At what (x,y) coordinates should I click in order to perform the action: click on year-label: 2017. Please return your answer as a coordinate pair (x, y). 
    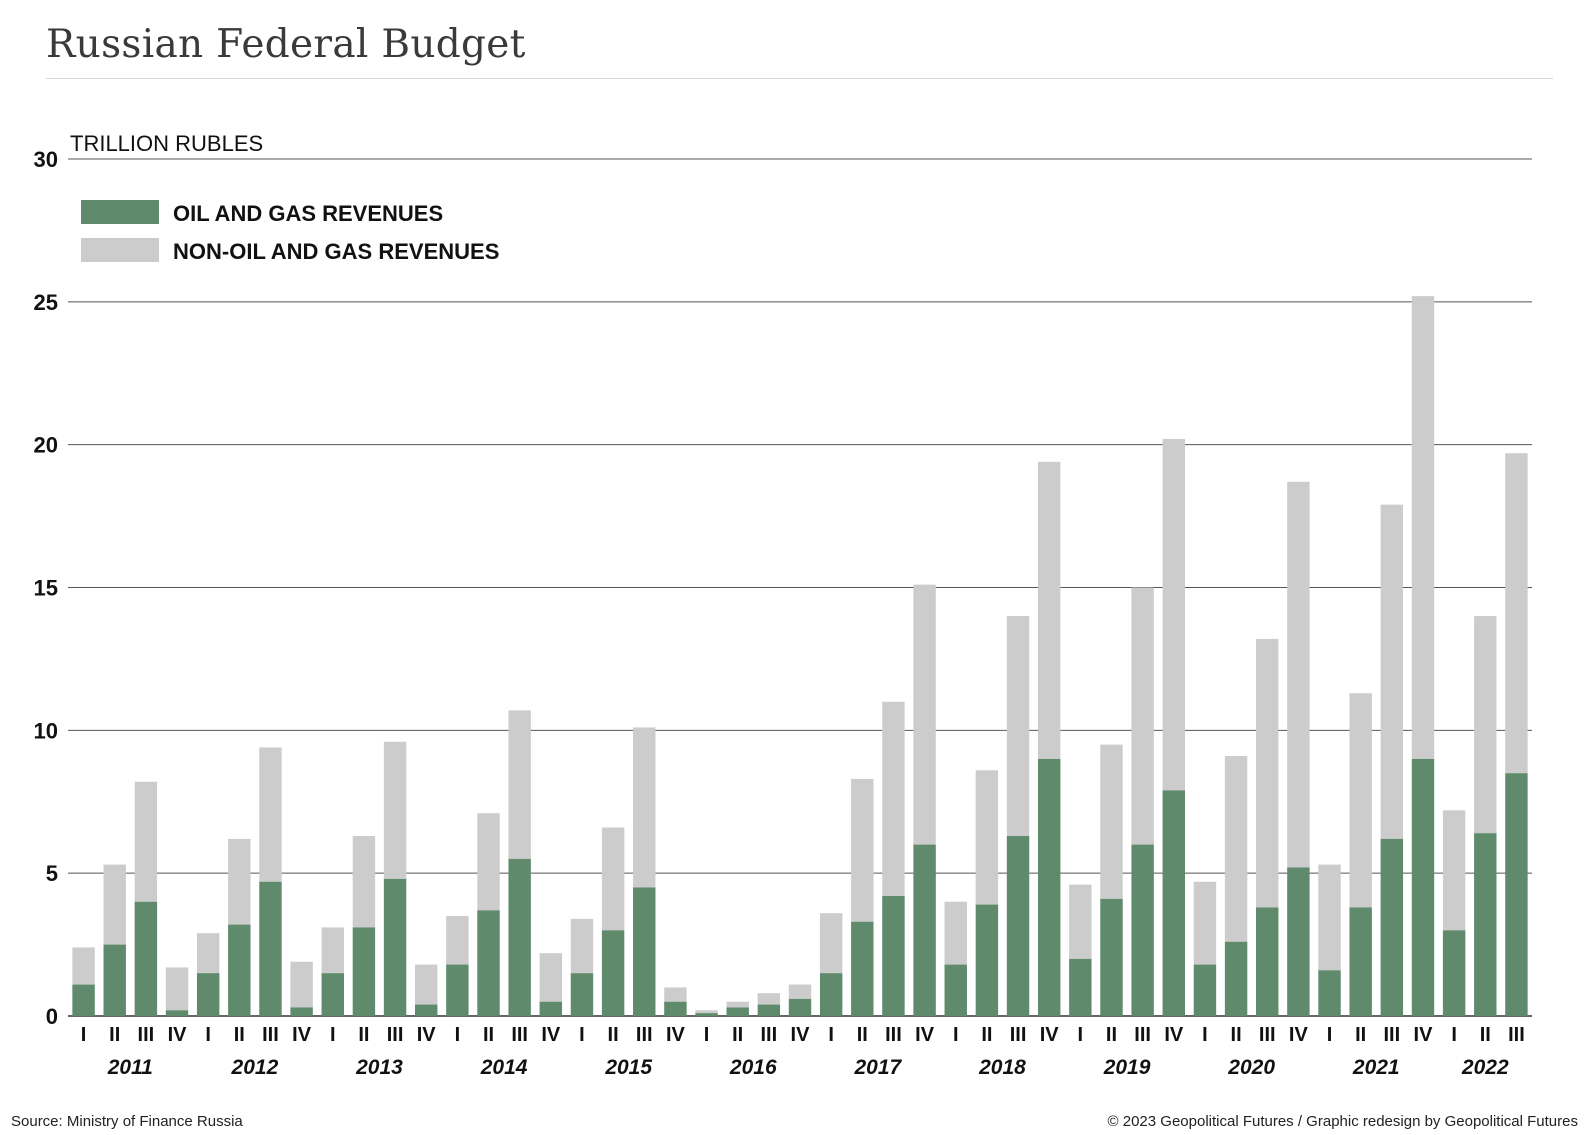
    Looking at the image, I should click on (878, 1067).